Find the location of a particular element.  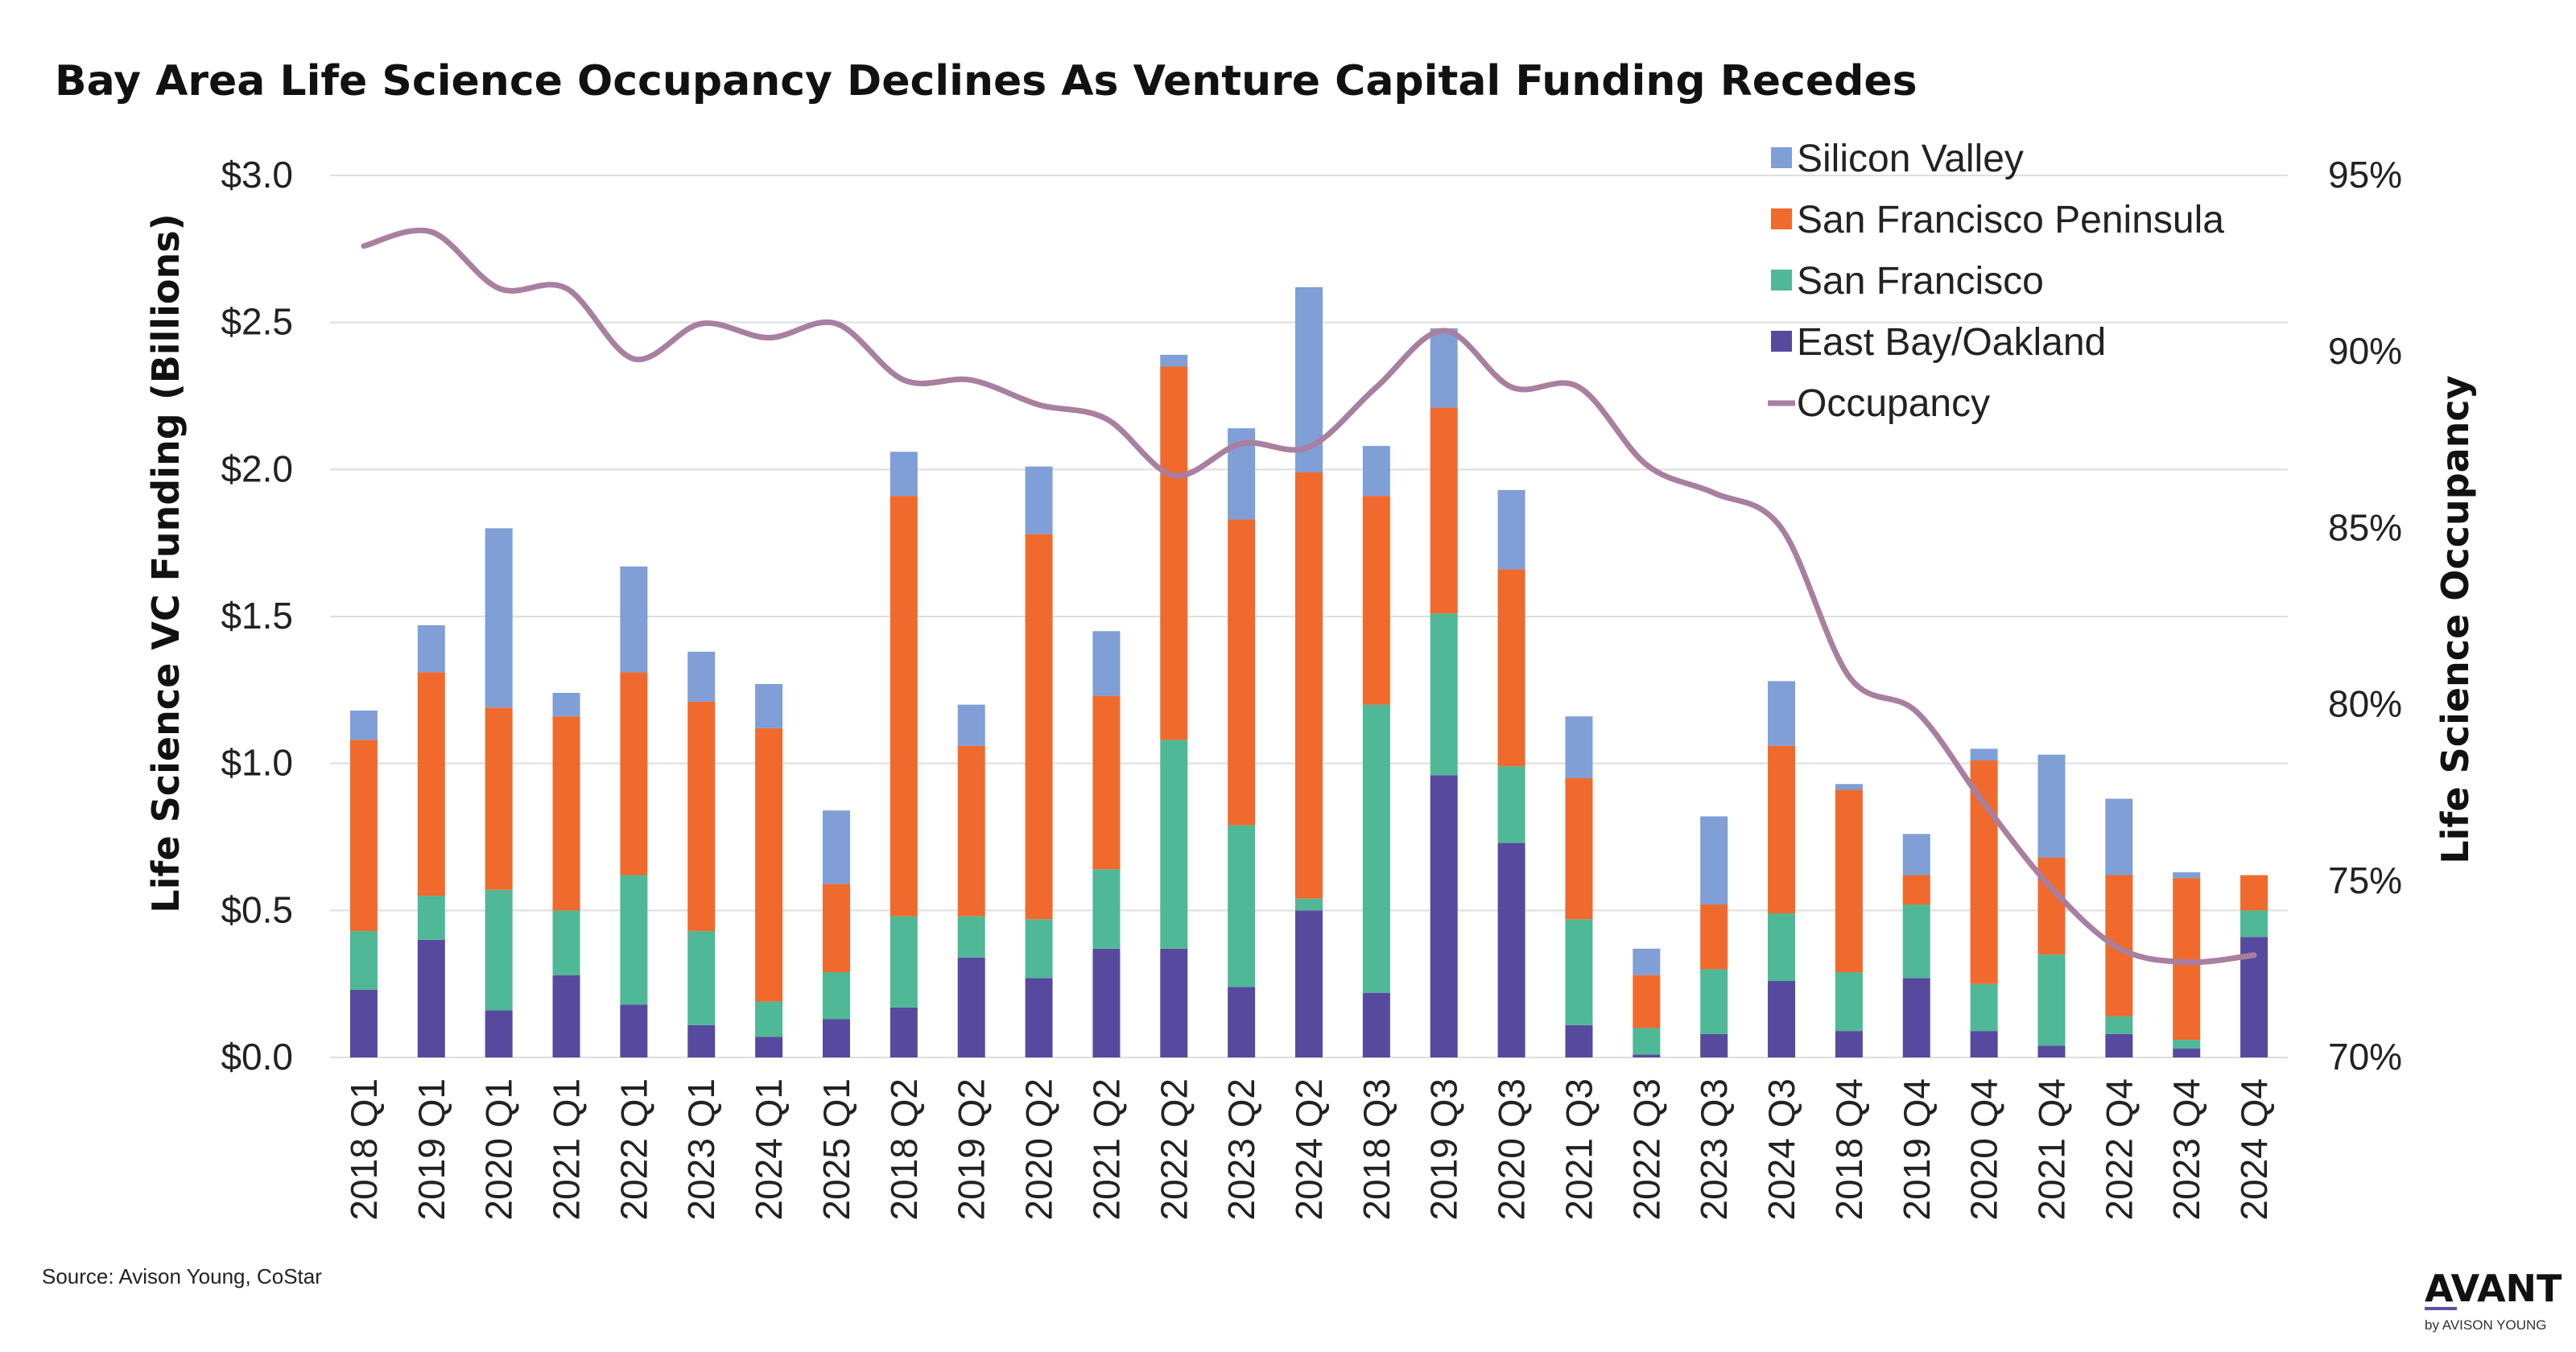

x-tick-label: 2020 Q4 is located at coordinates (1984, 1149).